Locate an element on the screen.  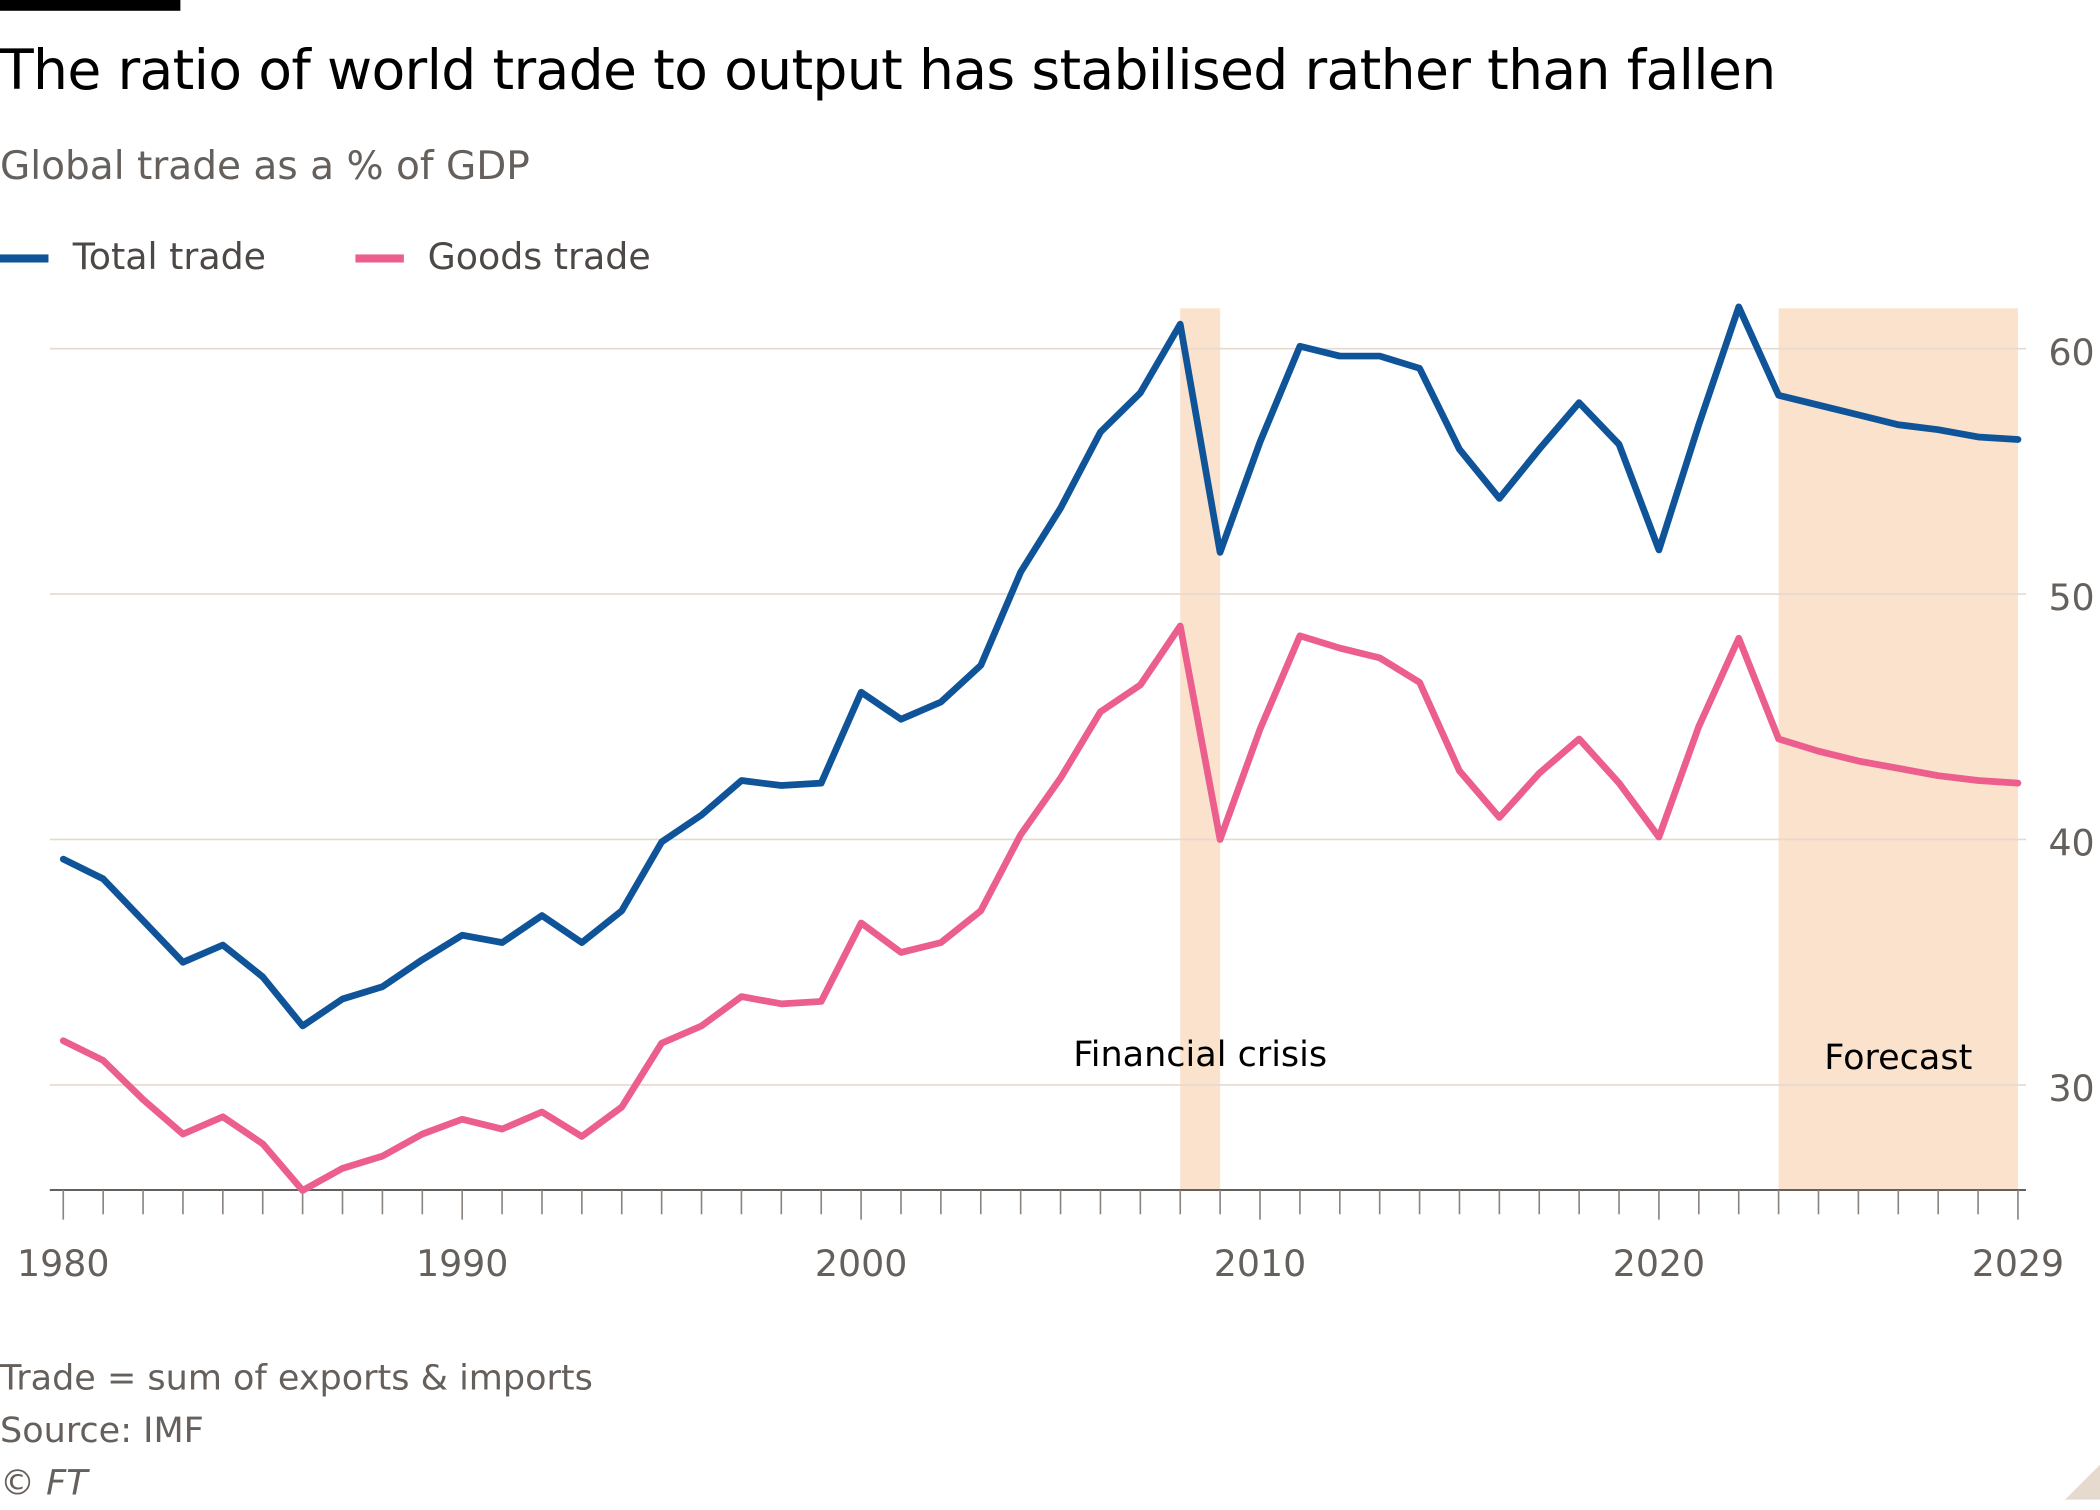
source-text: Source: IMF is located at coordinates (296, 1431).